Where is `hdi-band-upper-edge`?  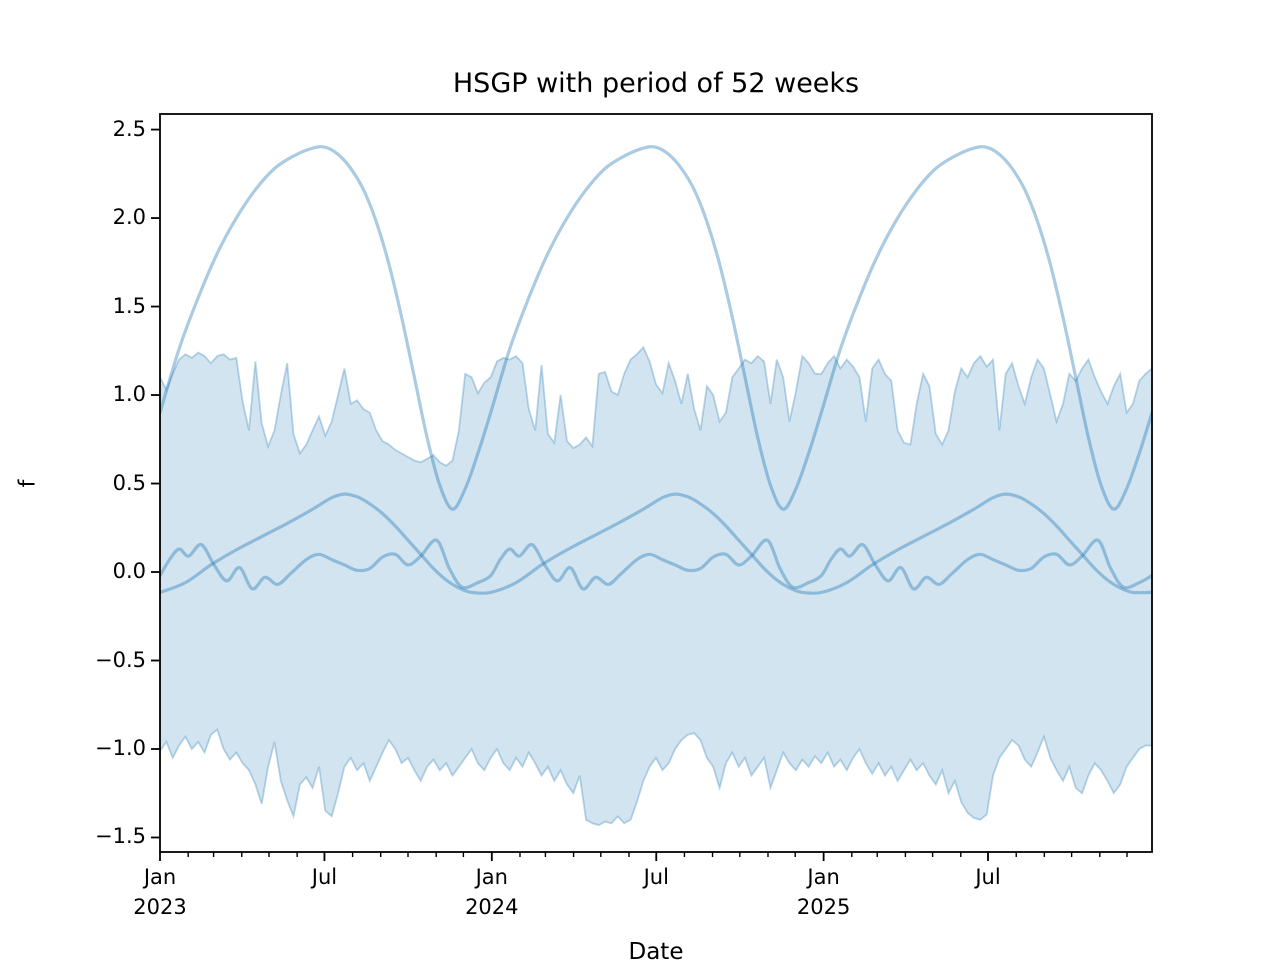 hdi-band-upper-edge is located at coordinates (656, 406).